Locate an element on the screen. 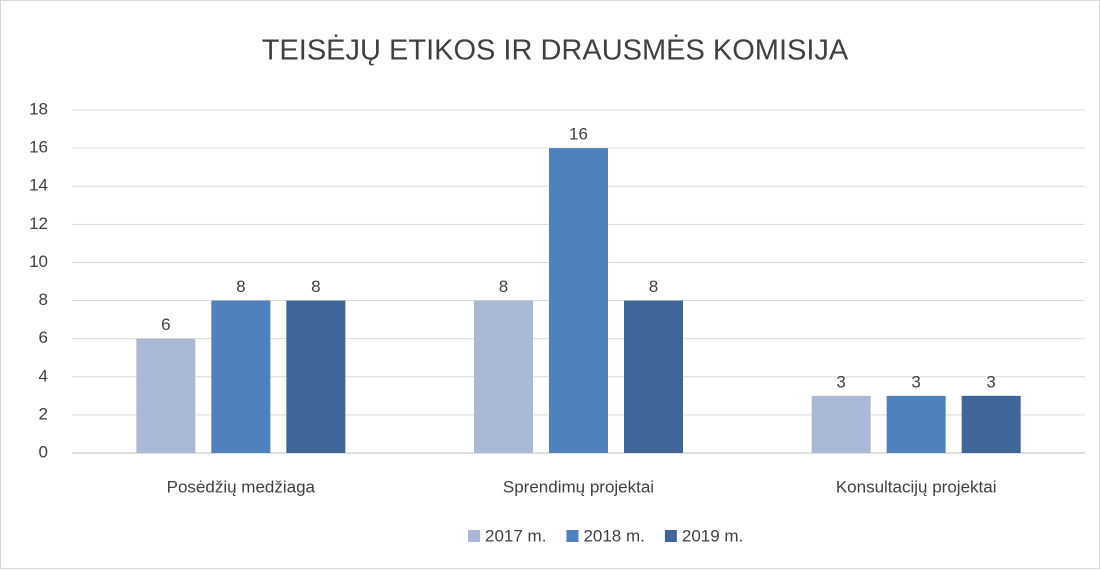  y-tick-label: 18 is located at coordinates (38, 108).